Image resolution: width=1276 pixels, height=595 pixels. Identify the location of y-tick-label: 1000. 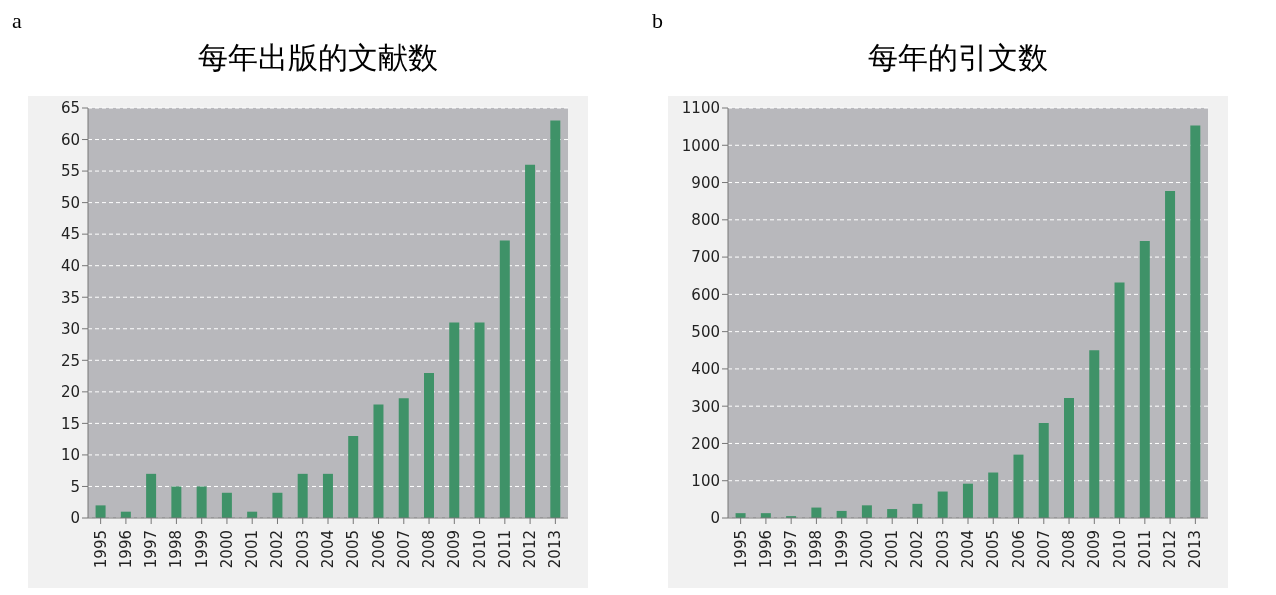
(700, 145).